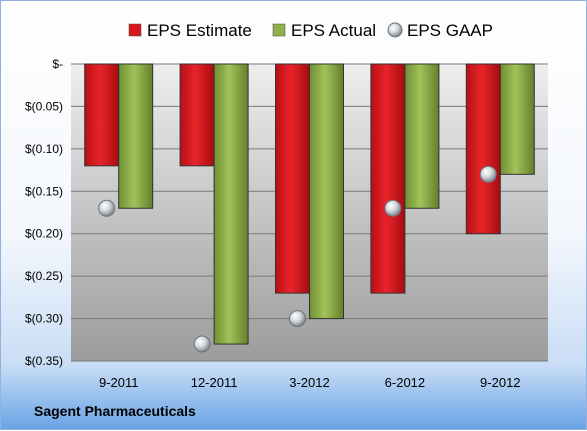 The height and width of the screenshot is (431, 587). Describe the element at coordinates (279, 30) in the screenshot. I see `legend-swatch-actual` at that location.